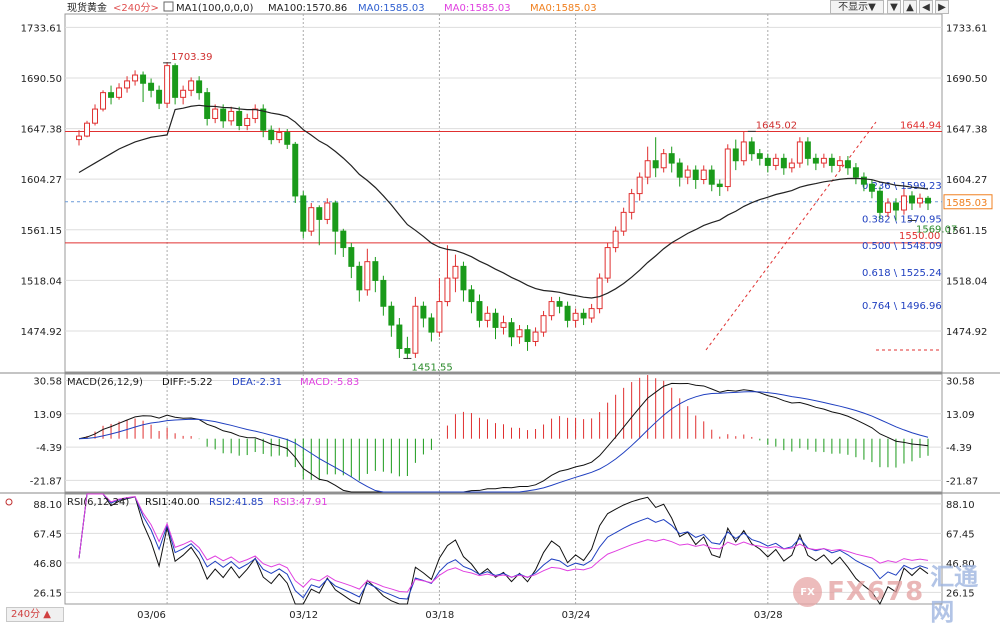 This screenshot has width=1000, height=627. I want to click on y-tick-label-right: 1690.50, so click(966, 79).